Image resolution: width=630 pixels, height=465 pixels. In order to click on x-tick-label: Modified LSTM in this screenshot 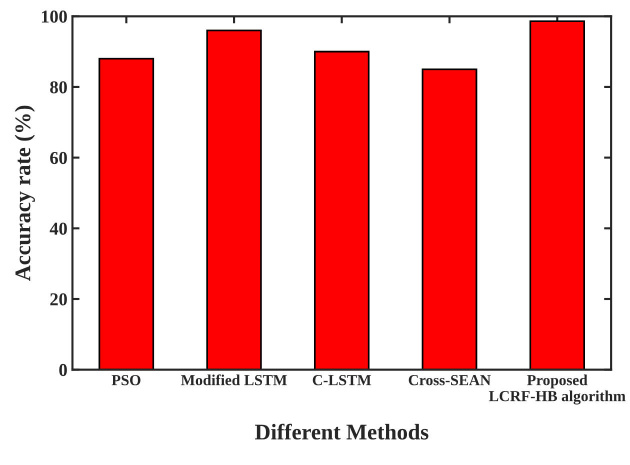, I will do `click(234, 380)`.